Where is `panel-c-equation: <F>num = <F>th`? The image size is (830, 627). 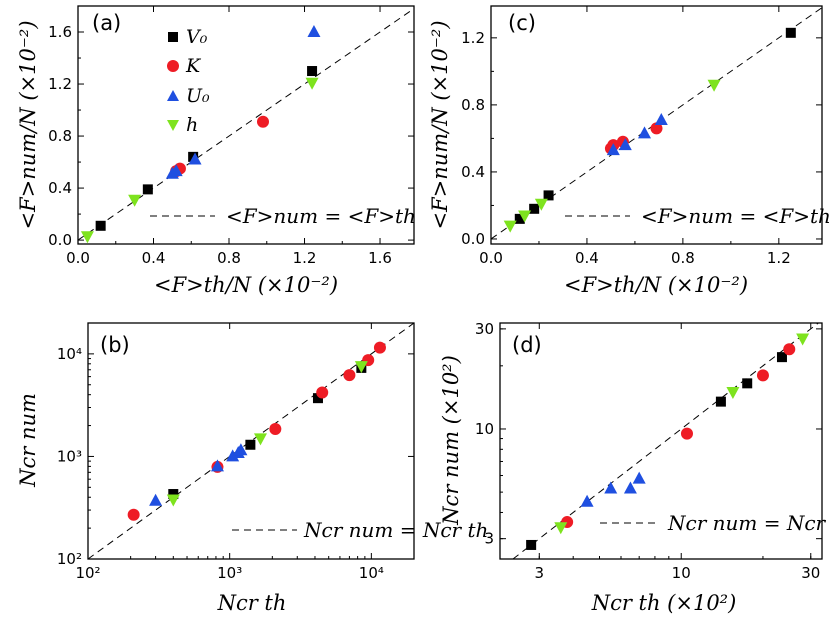 panel-c-equation: <F>num = <F>th is located at coordinates (735, 216).